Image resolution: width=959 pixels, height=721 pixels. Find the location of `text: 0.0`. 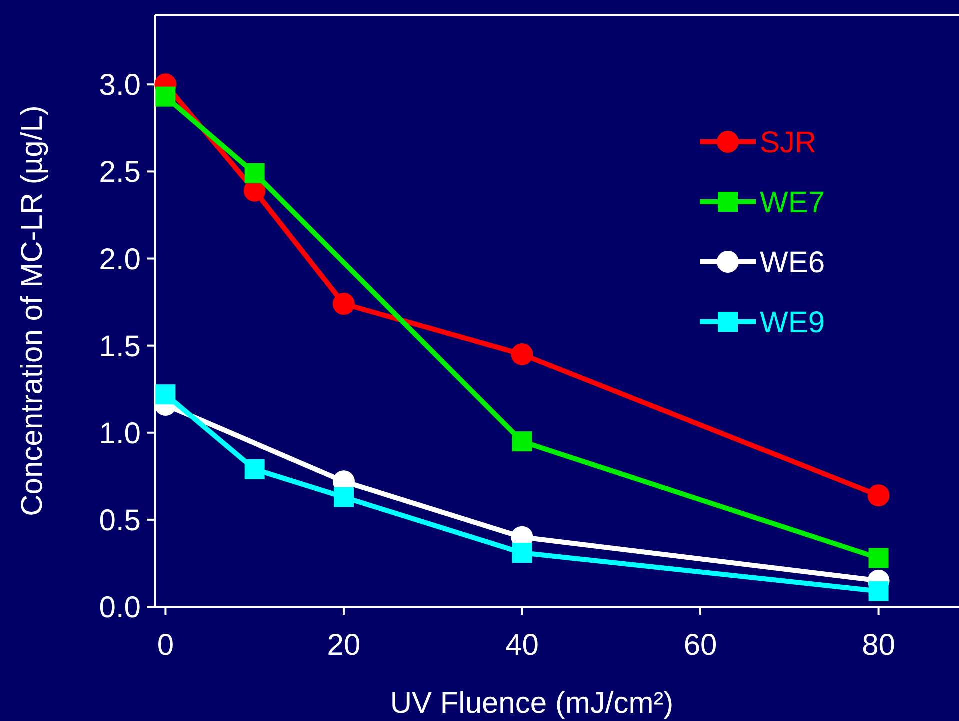

text: 0.0 is located at coordinates (120, 608).